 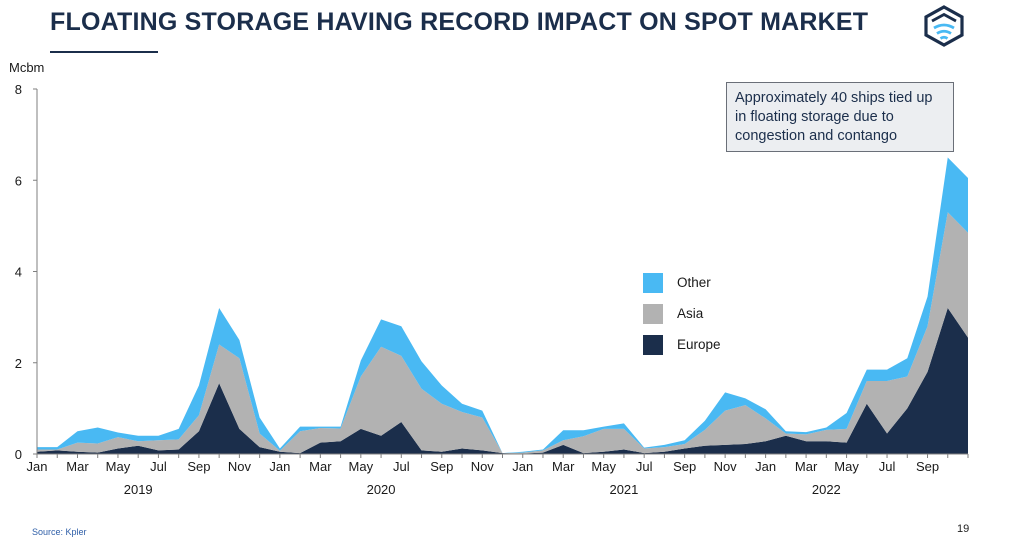 What do you see at coordinates (623, 489) in the screenshot?
I see `year-label: 2021` at bounding box center [623, 489].